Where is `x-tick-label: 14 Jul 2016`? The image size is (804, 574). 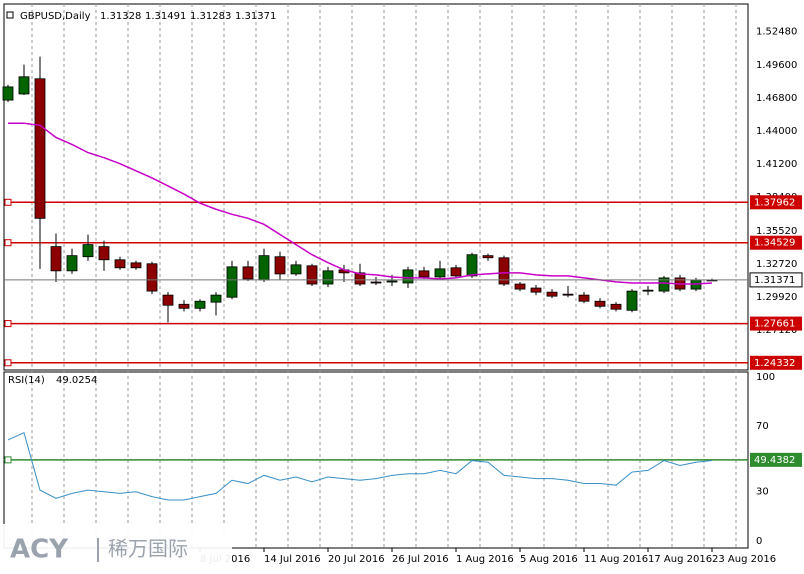
x-tick-label: 14 Jul 2016 is located at coordinates (292, 559).